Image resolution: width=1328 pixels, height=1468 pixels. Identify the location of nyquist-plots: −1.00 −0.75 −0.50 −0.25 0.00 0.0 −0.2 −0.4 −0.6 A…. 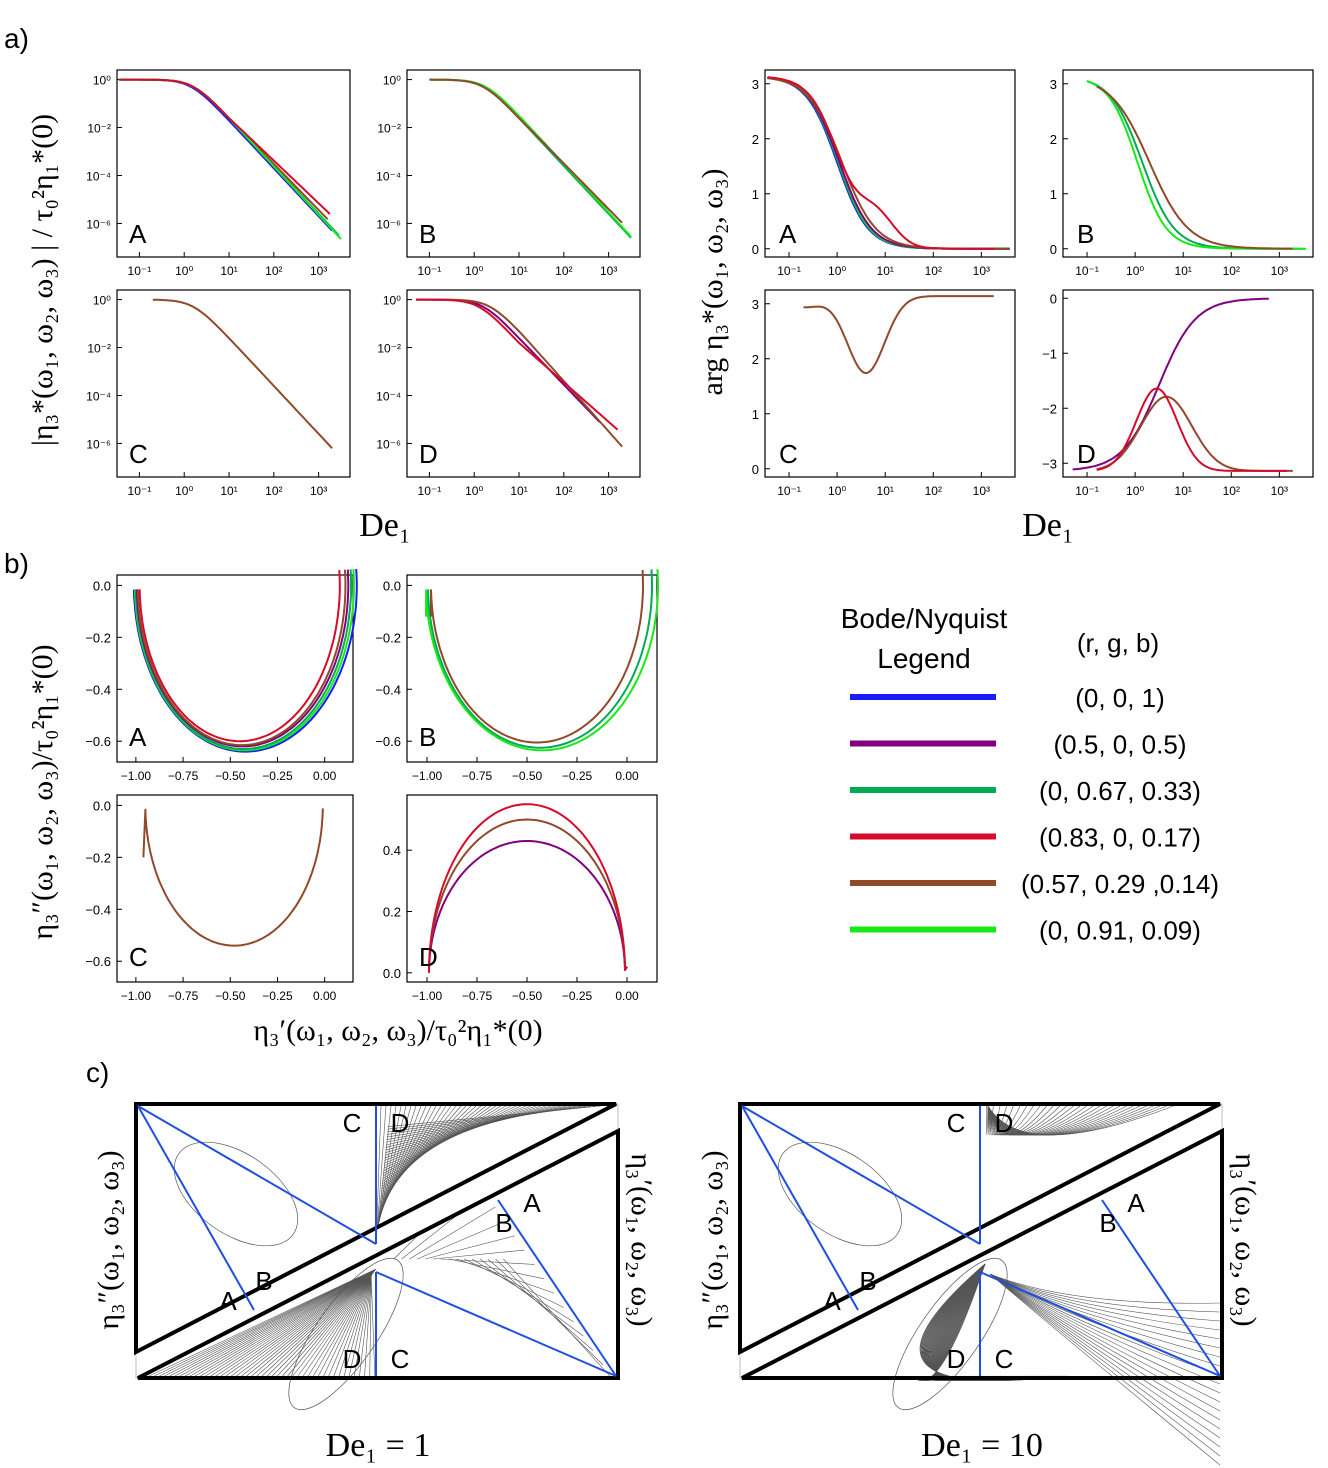
(372, 786).